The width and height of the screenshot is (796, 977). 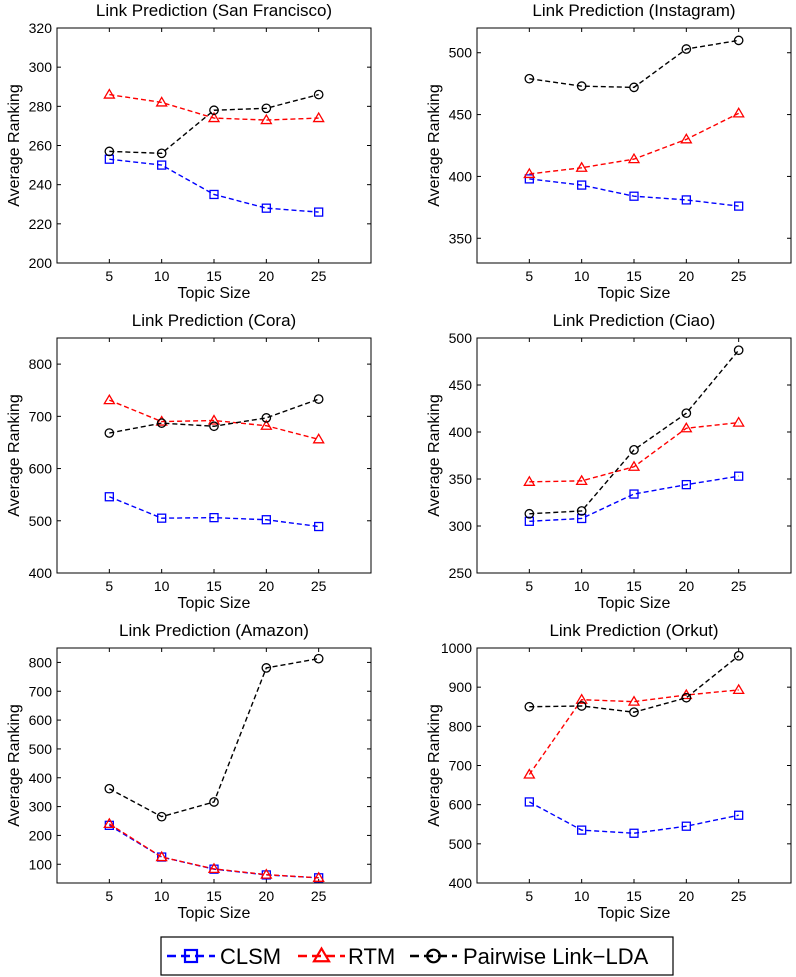 I want to click on legend: CLSM RTM Pairwise Link−LDA, so click(x=417, y=956).